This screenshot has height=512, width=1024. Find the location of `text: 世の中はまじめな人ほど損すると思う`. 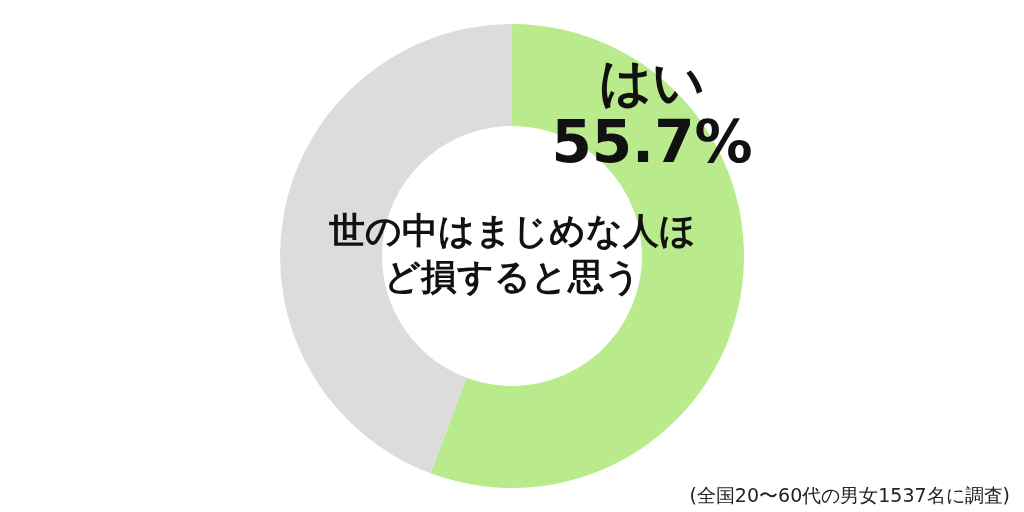

text: 世の中はまじめな人ほど損すると思う is located at coordinates (512, 253).